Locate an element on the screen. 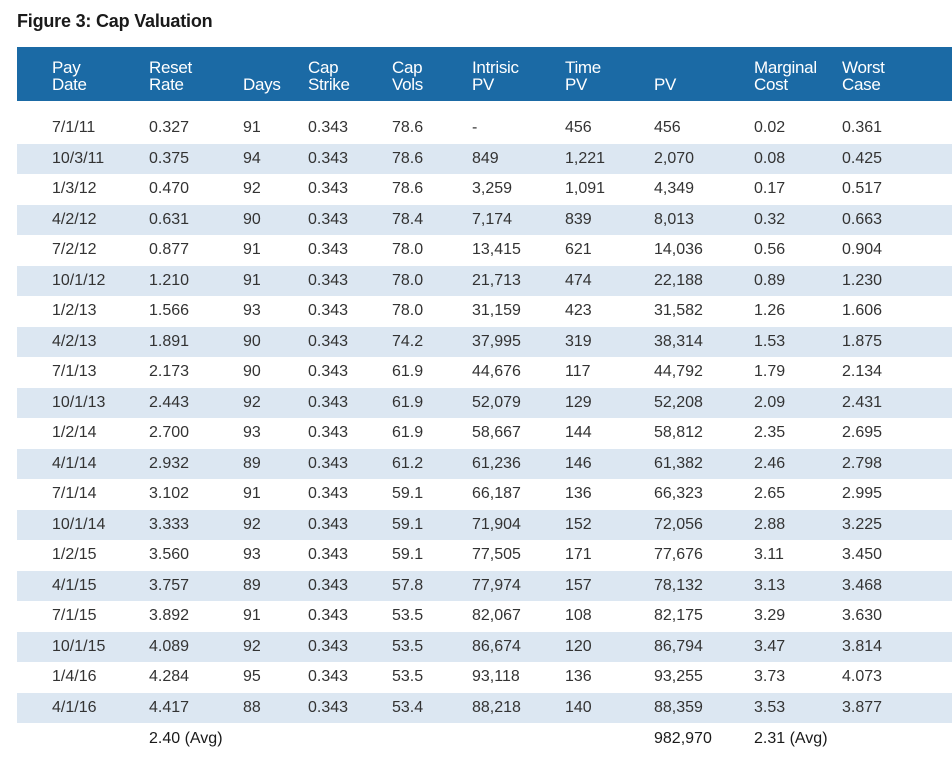 This screenshot has width=952, height=757. cell-cap-vols: 53.5 is located at coordinates (408, 677).